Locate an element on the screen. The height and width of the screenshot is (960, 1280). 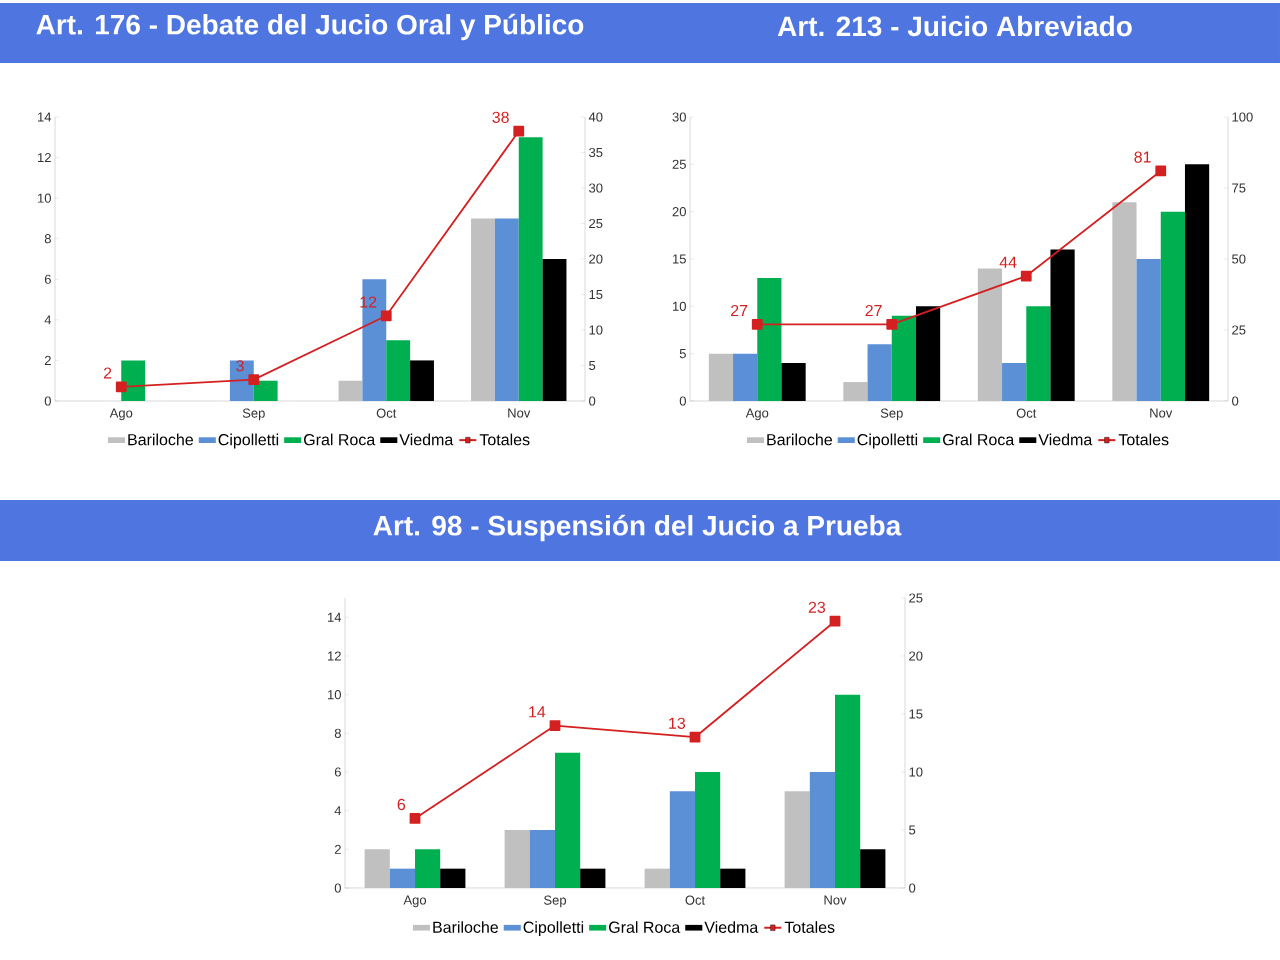
y-tick-label: 25 is located at coordinates (679, 164).